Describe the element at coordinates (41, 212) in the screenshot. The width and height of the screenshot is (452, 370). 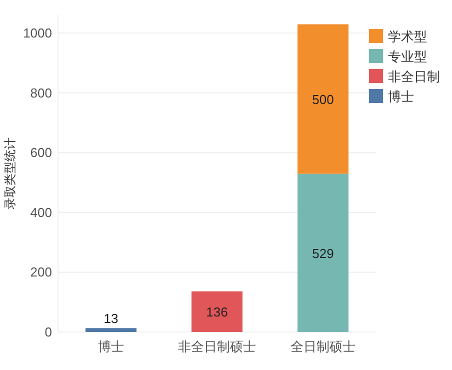
I see `y-tick-label: 400` at that location.